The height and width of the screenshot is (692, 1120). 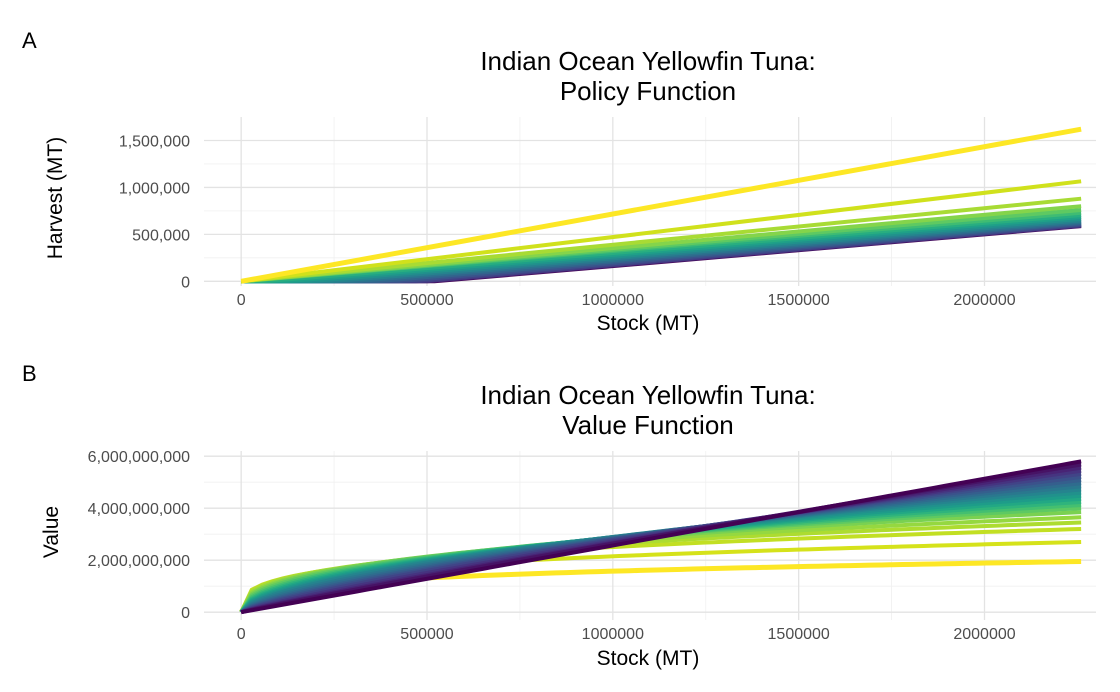 What do you see at coordinates (426, 634) in the screenshot?
I see `chart-b-x-tick-label: 500000` at bounding box center [426, 634].